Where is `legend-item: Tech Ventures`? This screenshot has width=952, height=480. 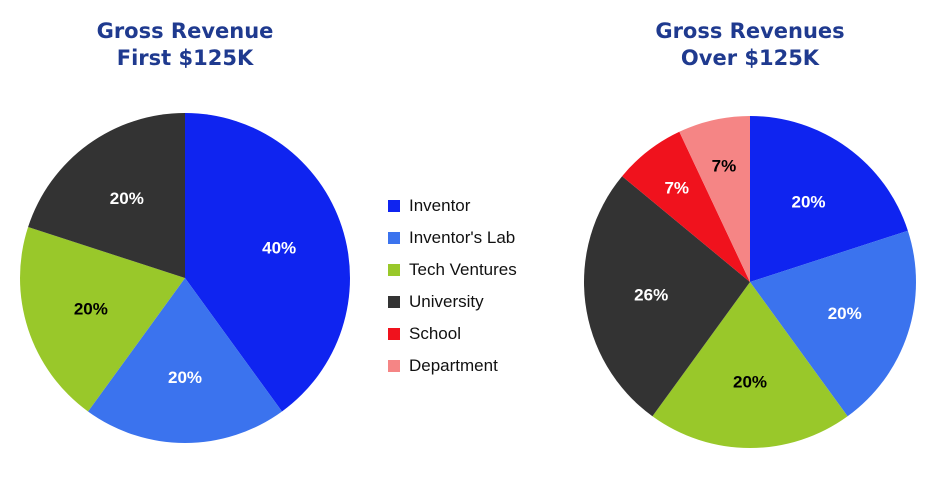
legend-item: Tech Ventures is located at coordinates (452, 270).